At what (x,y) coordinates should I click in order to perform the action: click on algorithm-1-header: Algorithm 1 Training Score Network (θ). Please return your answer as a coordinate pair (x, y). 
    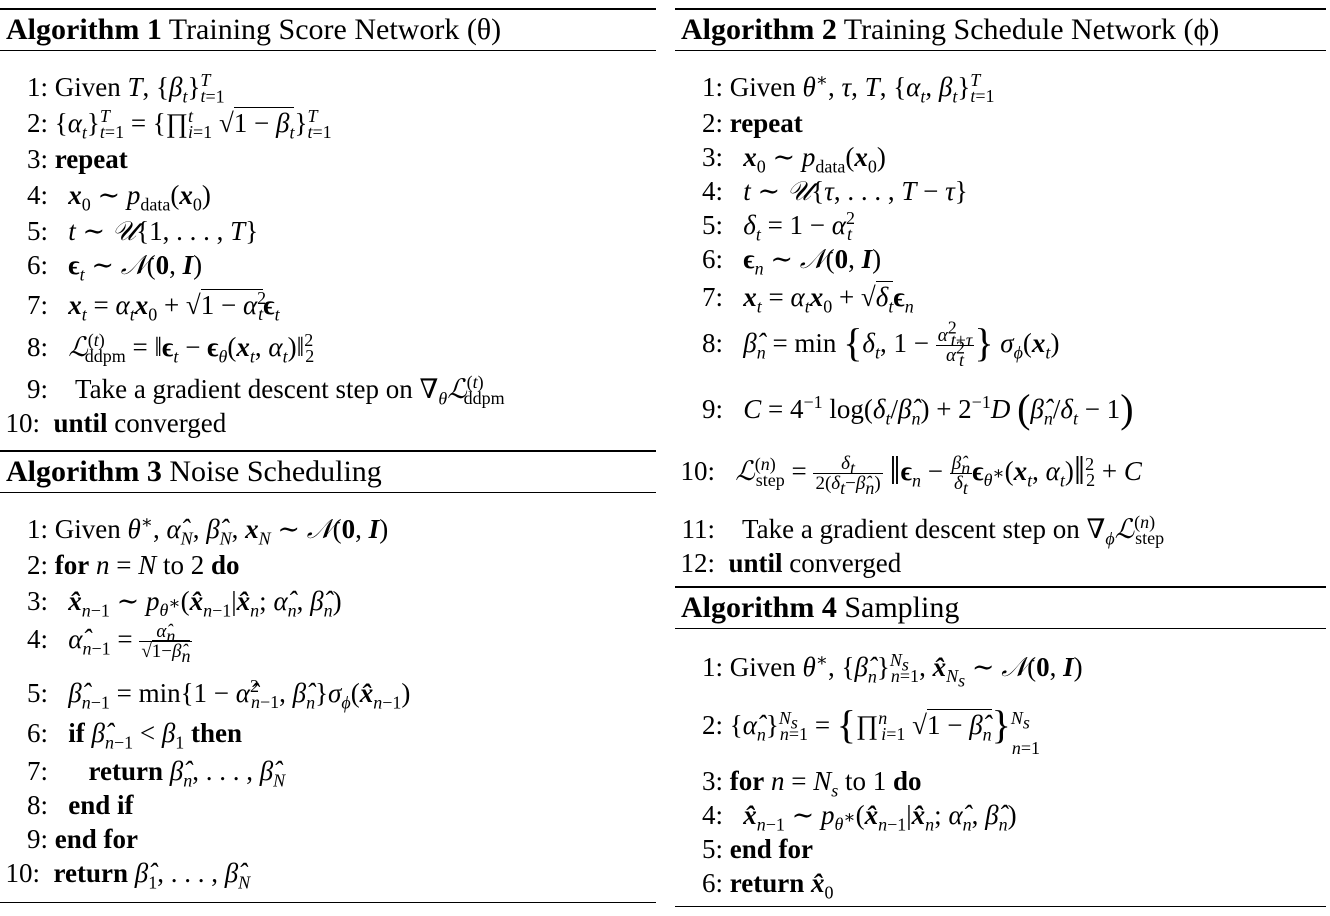
    Looking at the image, I should click on (328, 29).